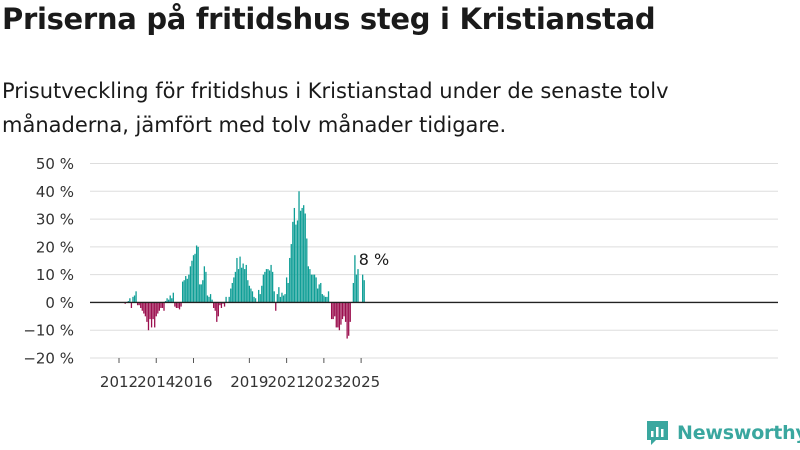 The height and width of the screenshot is (450, 800). Describe the element at coordinates (361, 382) in the screenshot. I see `x-tick-label: 2025` at that location.